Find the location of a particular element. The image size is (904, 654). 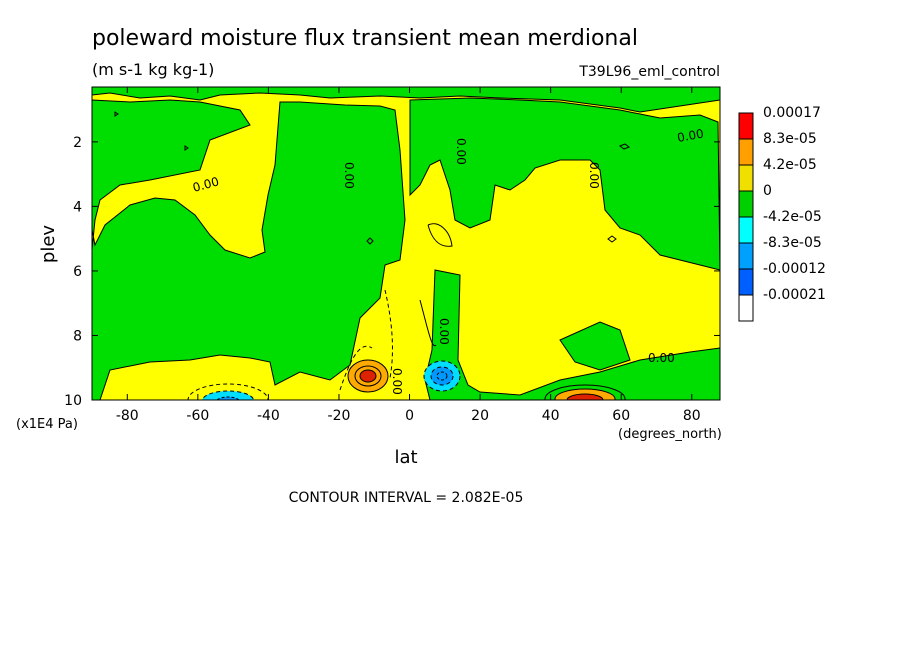

x-tick-label-7: 60 is located at coordinates (621, 416).